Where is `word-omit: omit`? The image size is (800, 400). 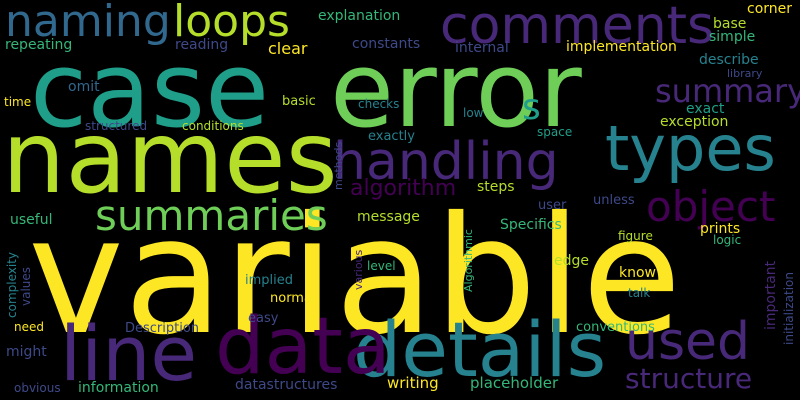 word-omit: omit is located at coordinates (84, 87).